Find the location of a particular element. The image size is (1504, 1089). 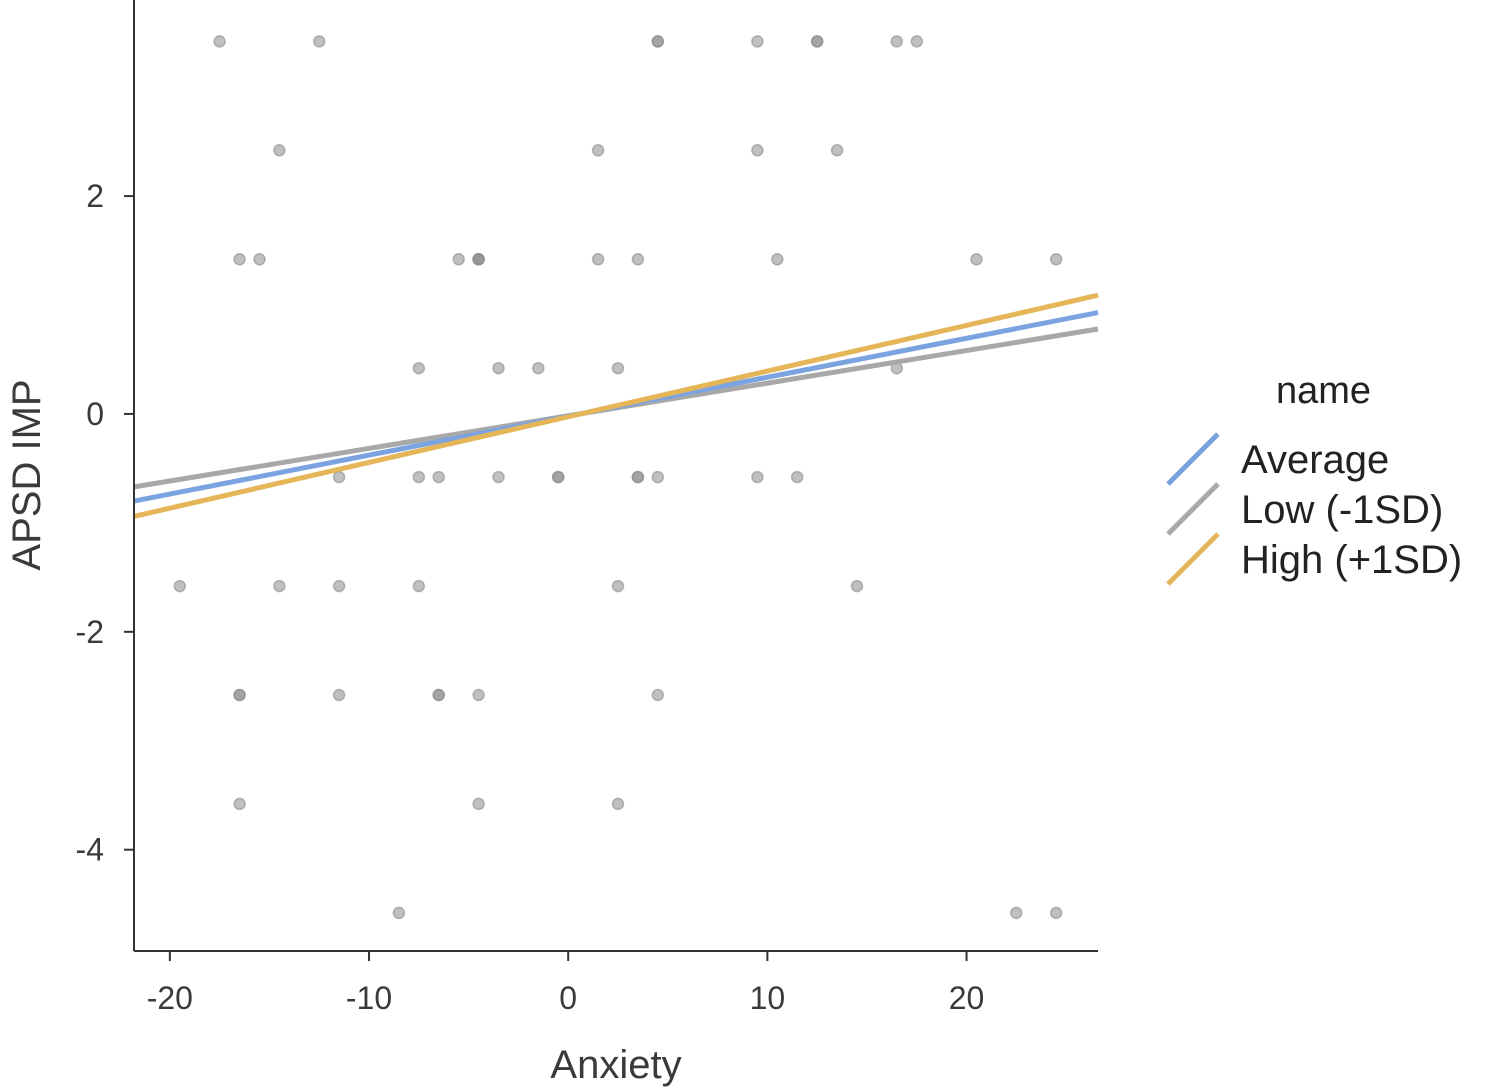

y-tick-label: -4 is located at coordinates (90, 850).